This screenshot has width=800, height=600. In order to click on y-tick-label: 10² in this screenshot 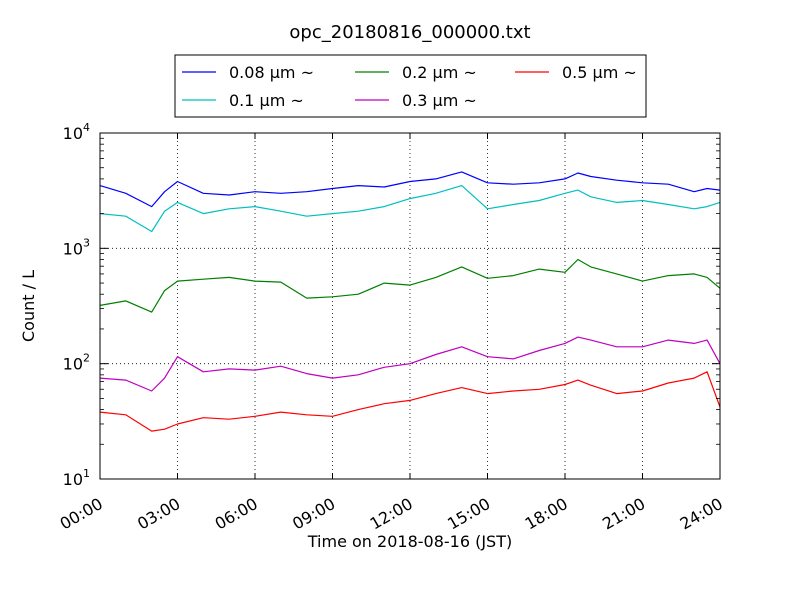, I will do `click(76, 363)`.